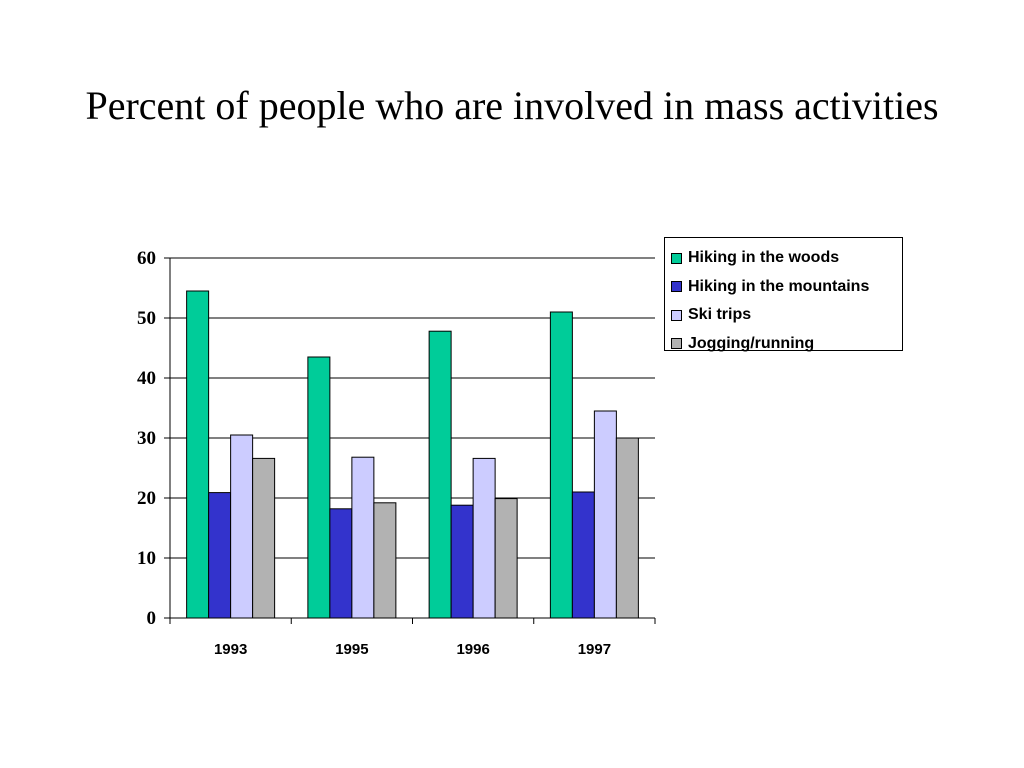 Image resolution: width=1024 pixels, height=768 pixels. I want to click on x-tick-label: 1997, so click(594, 649).